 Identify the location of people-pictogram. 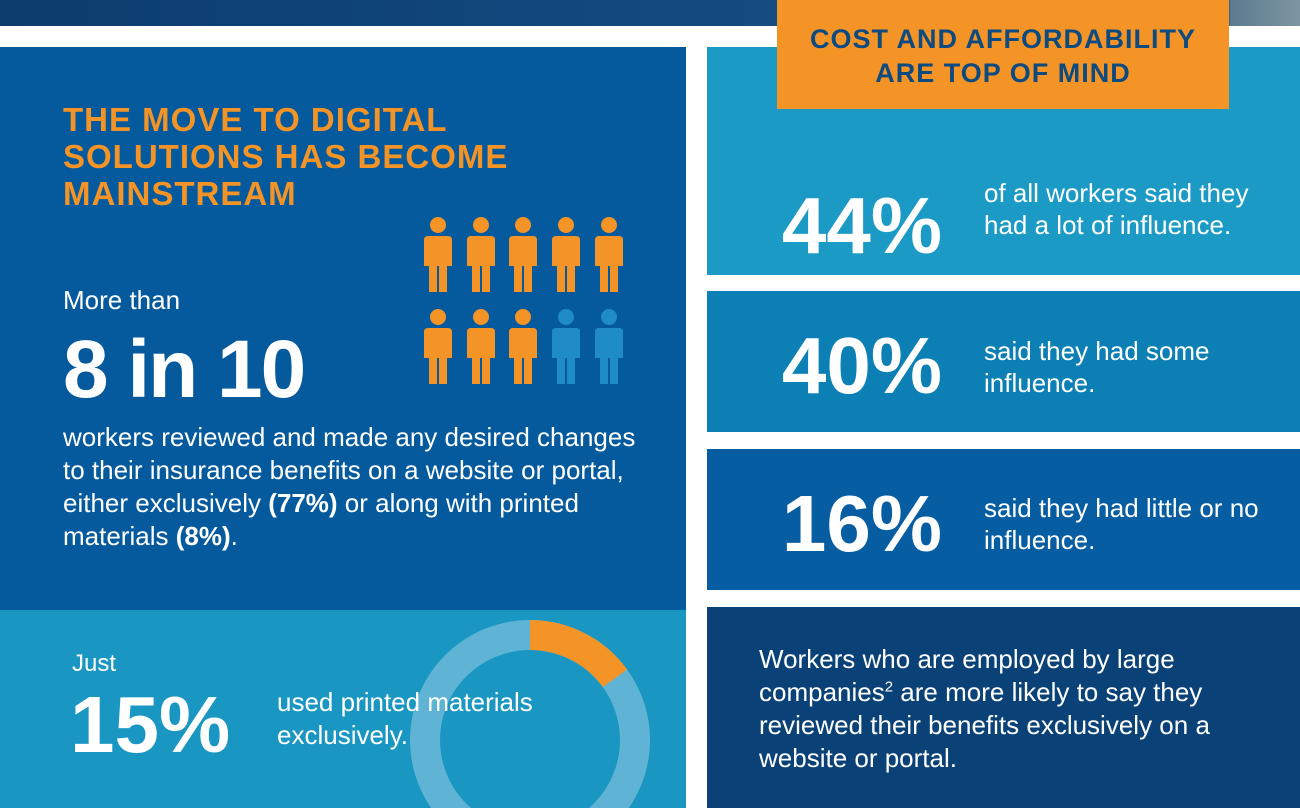
(523, 300).